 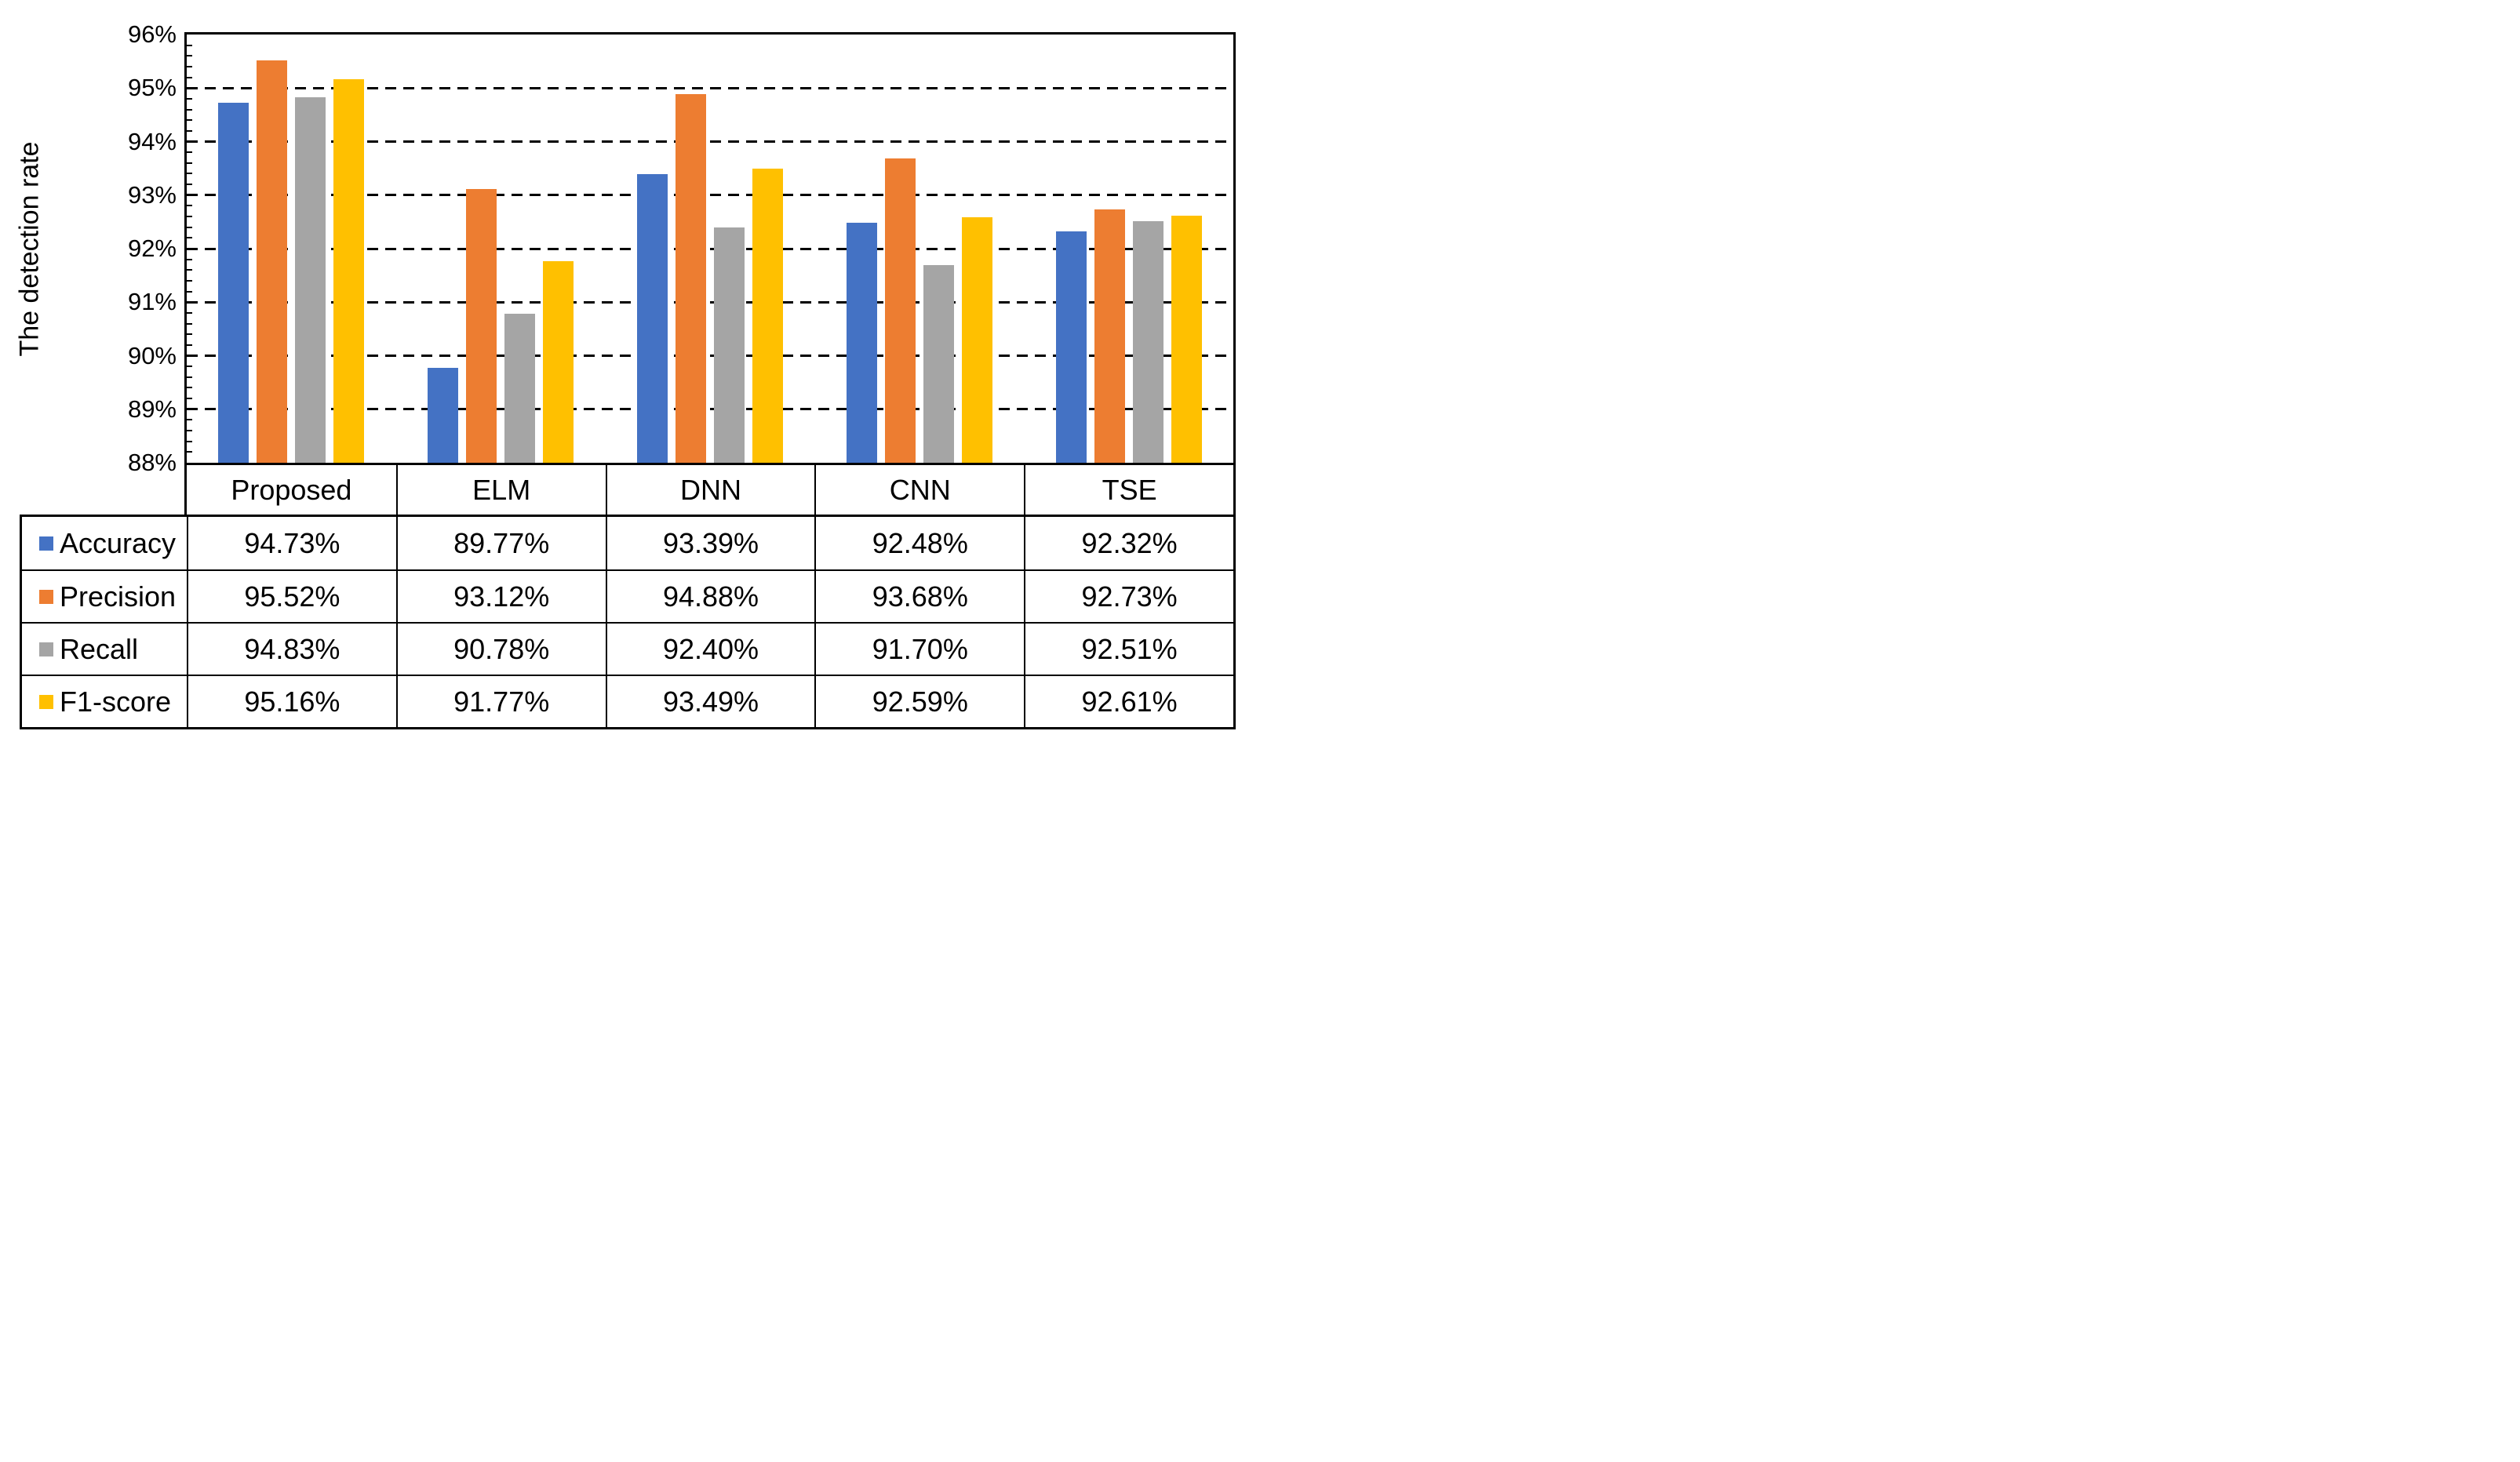 What do you see at coordinates (152, 462) in the screenshot?
I see `y-tick-label: 88%` at bounding box center [152, 462].